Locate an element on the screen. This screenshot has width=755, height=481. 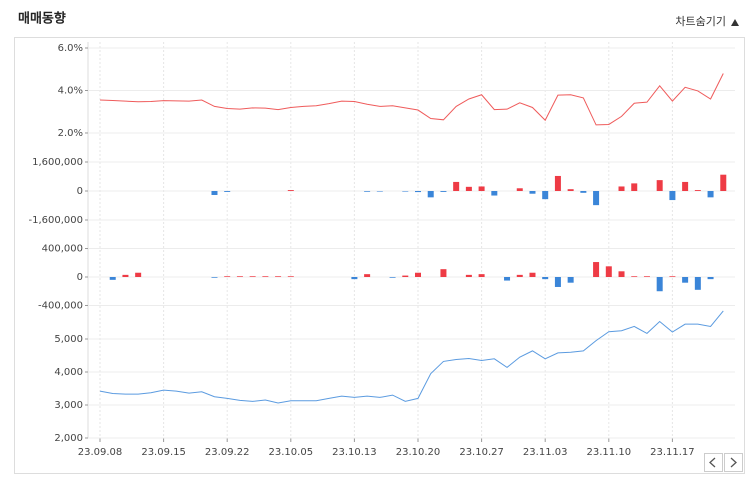
y-tick-label: 2.0% is located at coordinates (70, 133).